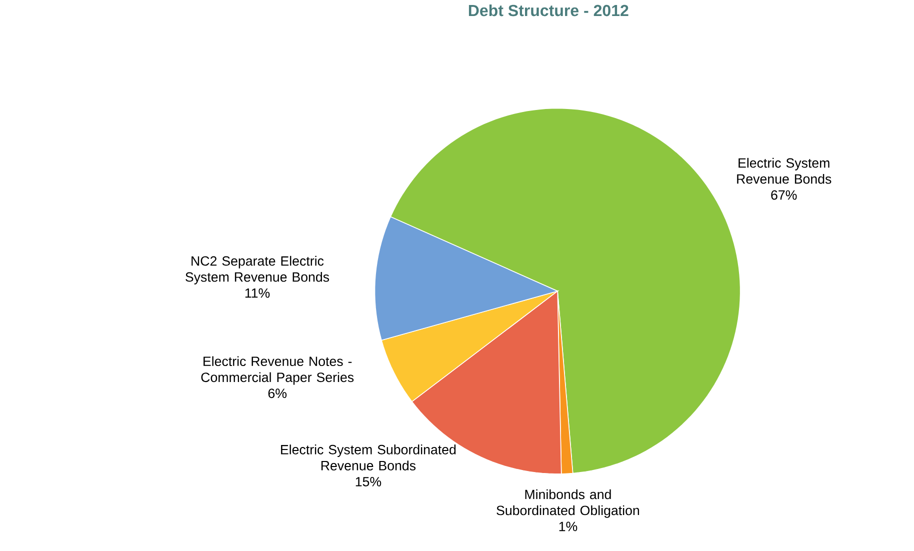  Describe the element at coordinates (368, 457) in the screenshot. I see `slice-label: Electric System Subordinated Revenue Bonds` at that location.